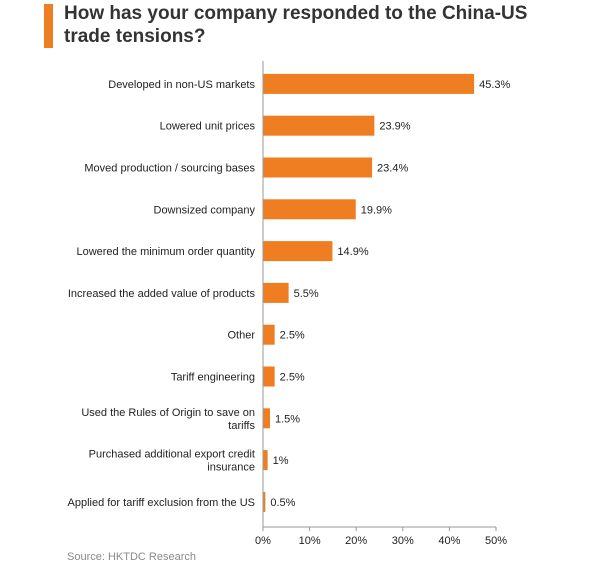 The height and width of the screenshot is (579, 590). I want to click on data-label: 19.9%, so click(376, 210).